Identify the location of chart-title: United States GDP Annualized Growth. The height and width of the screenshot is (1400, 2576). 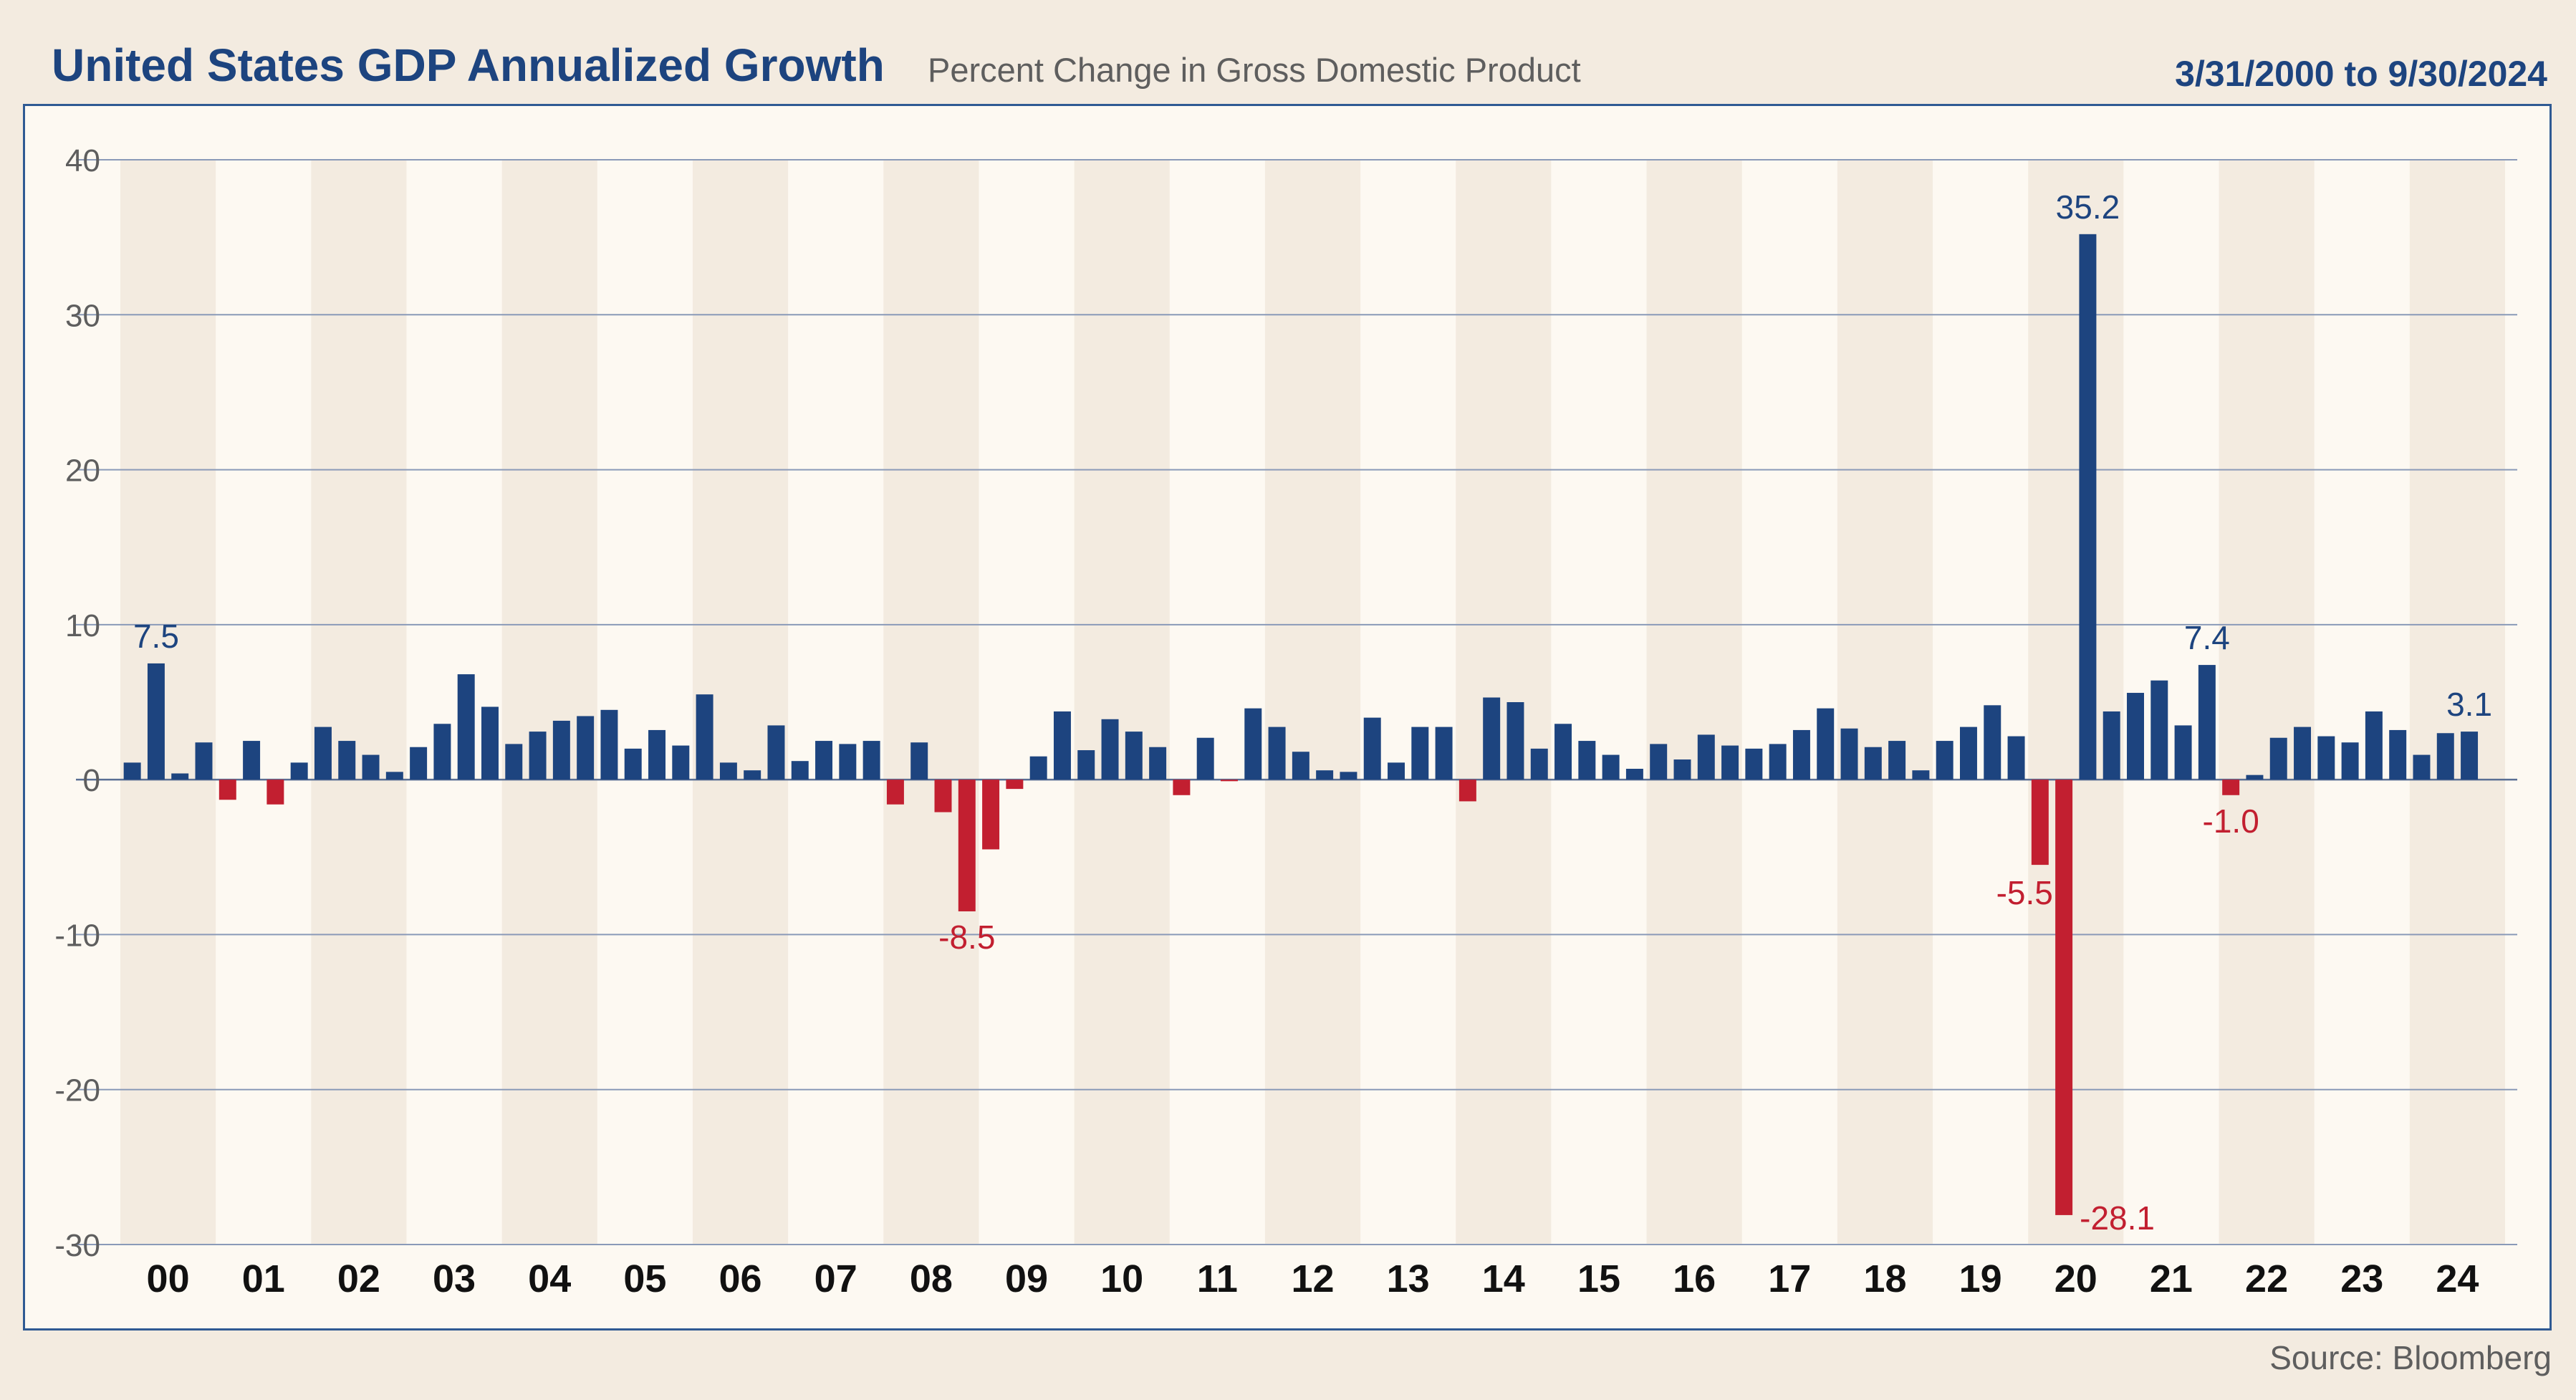
(468, 65).